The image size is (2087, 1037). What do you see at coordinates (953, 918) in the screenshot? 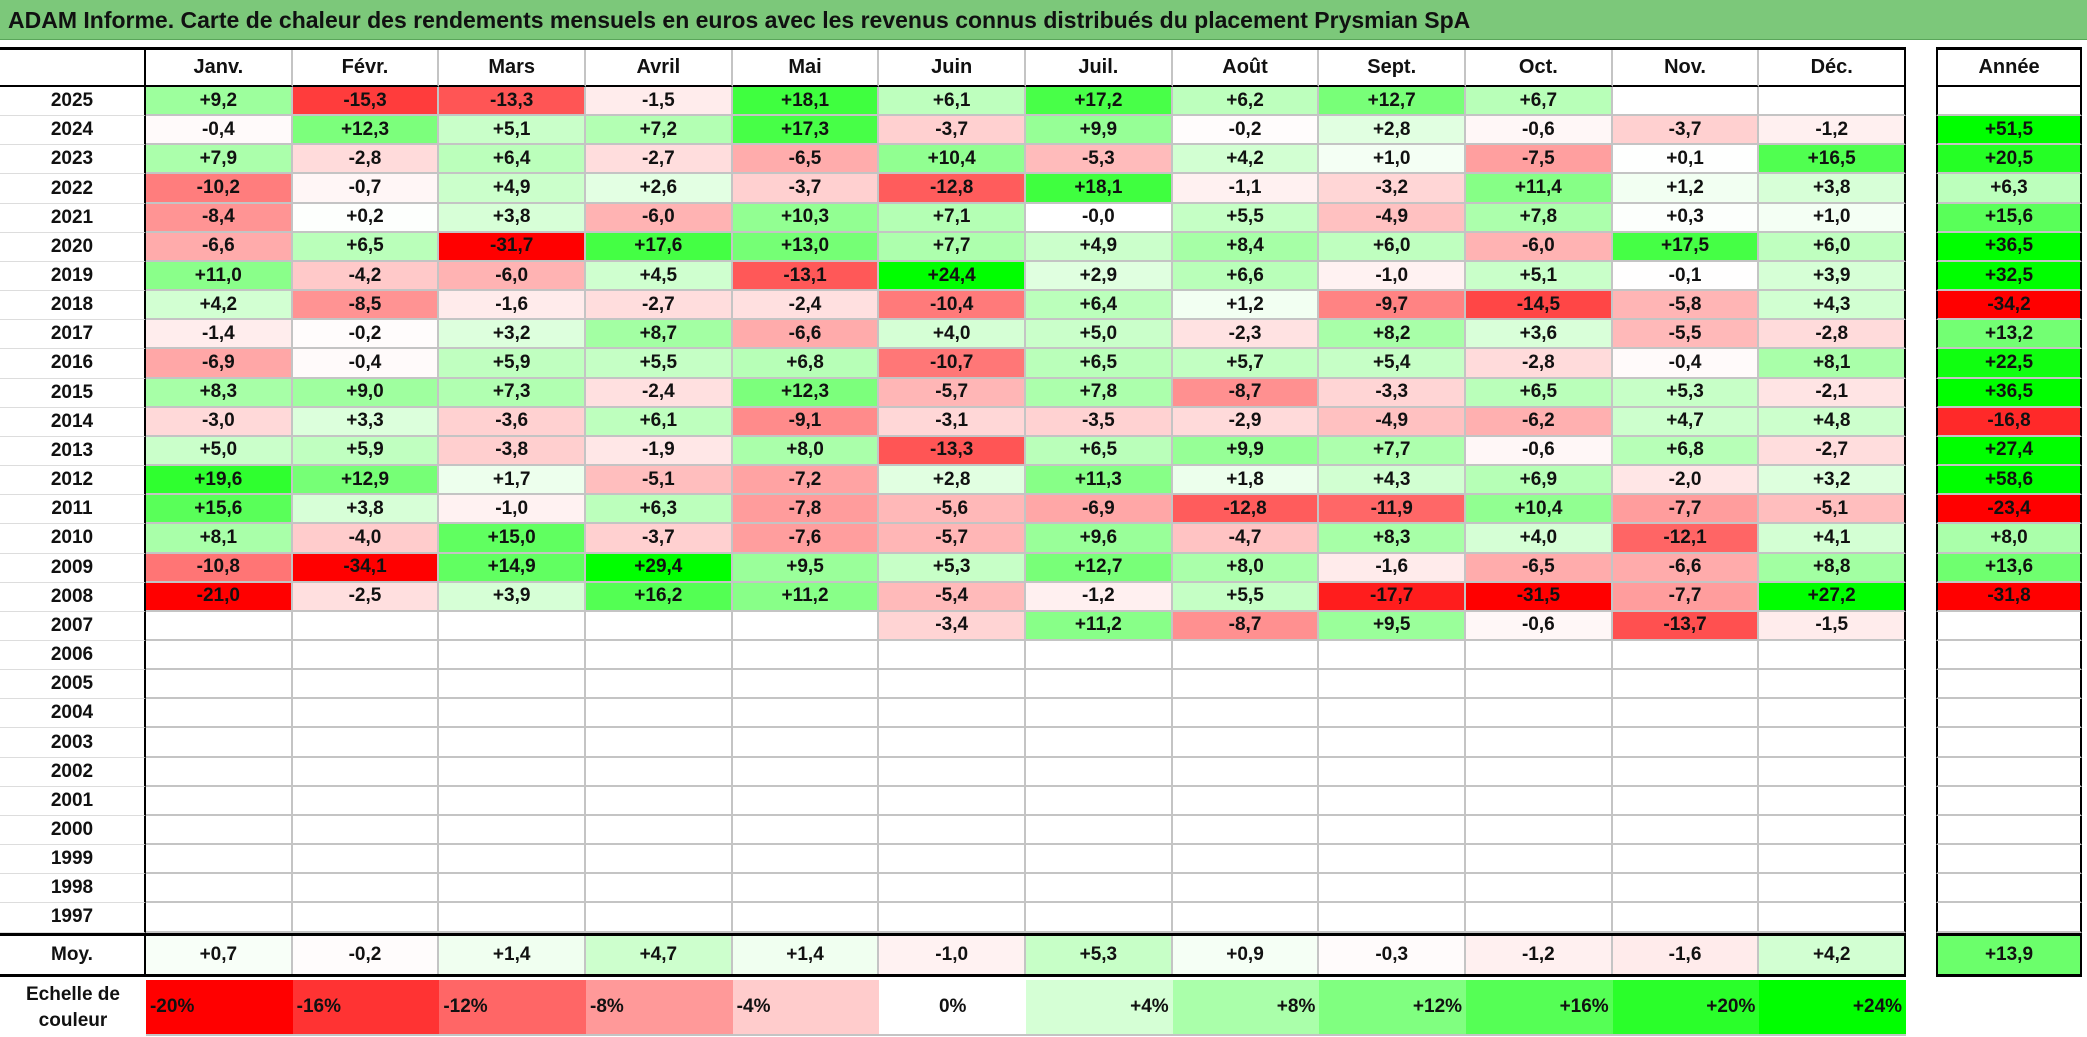
I see `table-row: 1997` at bounding box center [953, 918].